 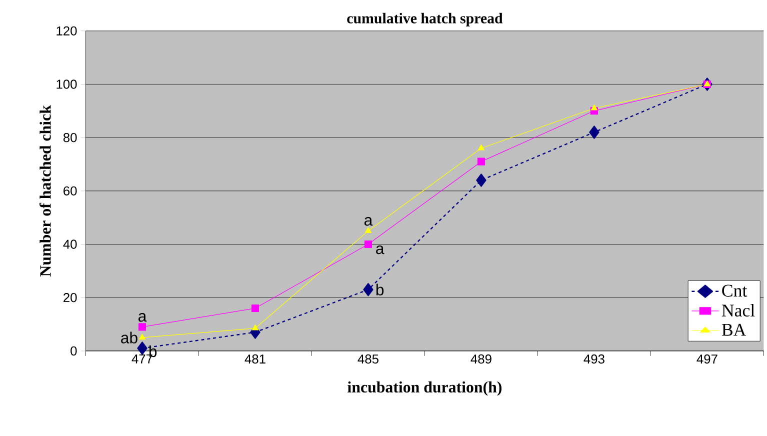 I want to click on y-axis-title: Number of hatched chick, so click(x=45, y=191).